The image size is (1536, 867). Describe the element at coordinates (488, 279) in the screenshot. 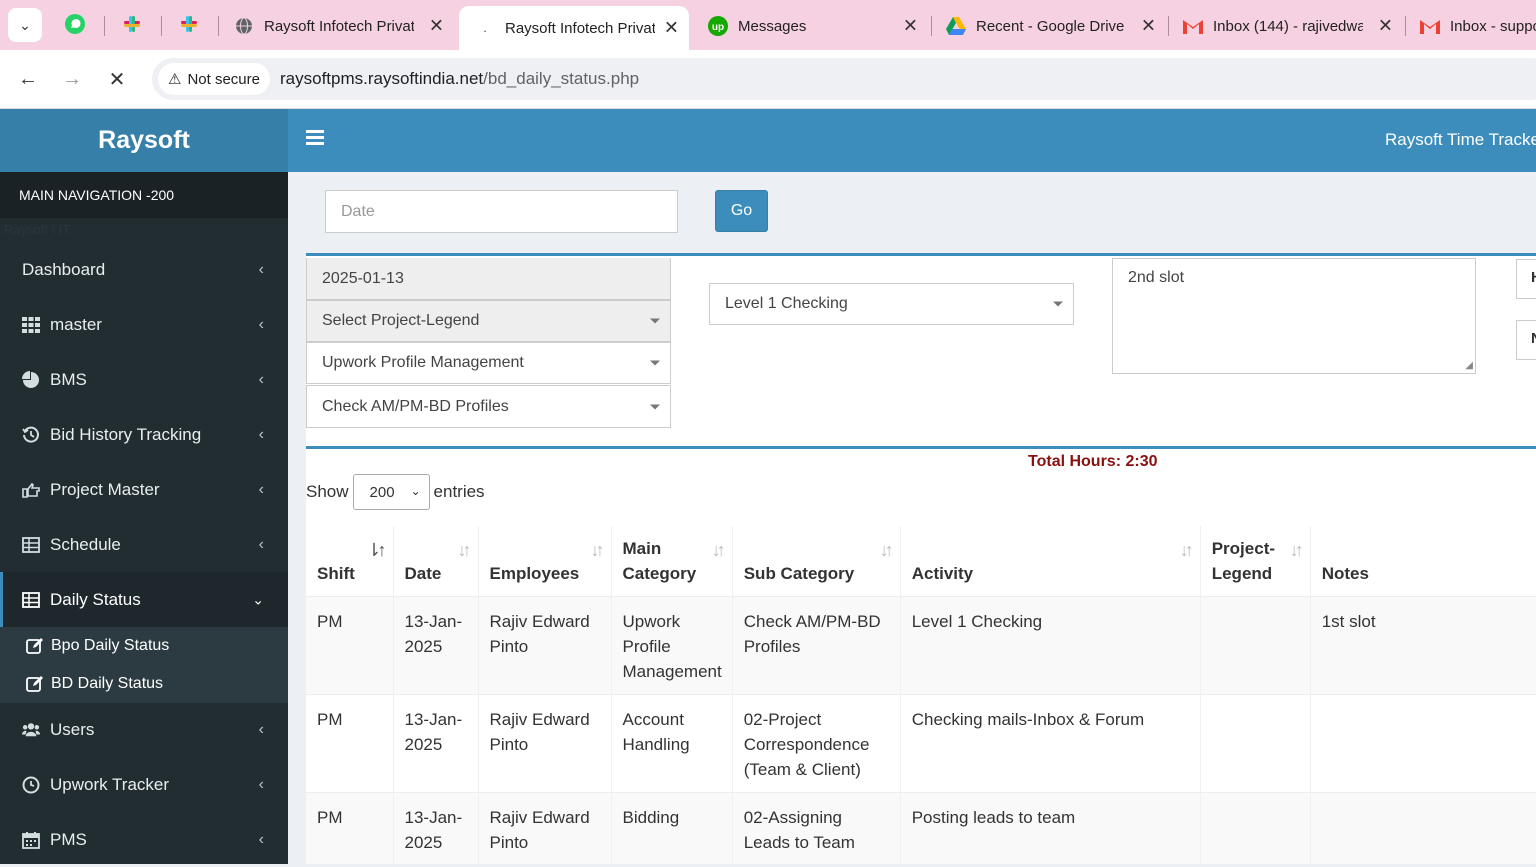

I see `date-field: 2025-01-13` at that location.